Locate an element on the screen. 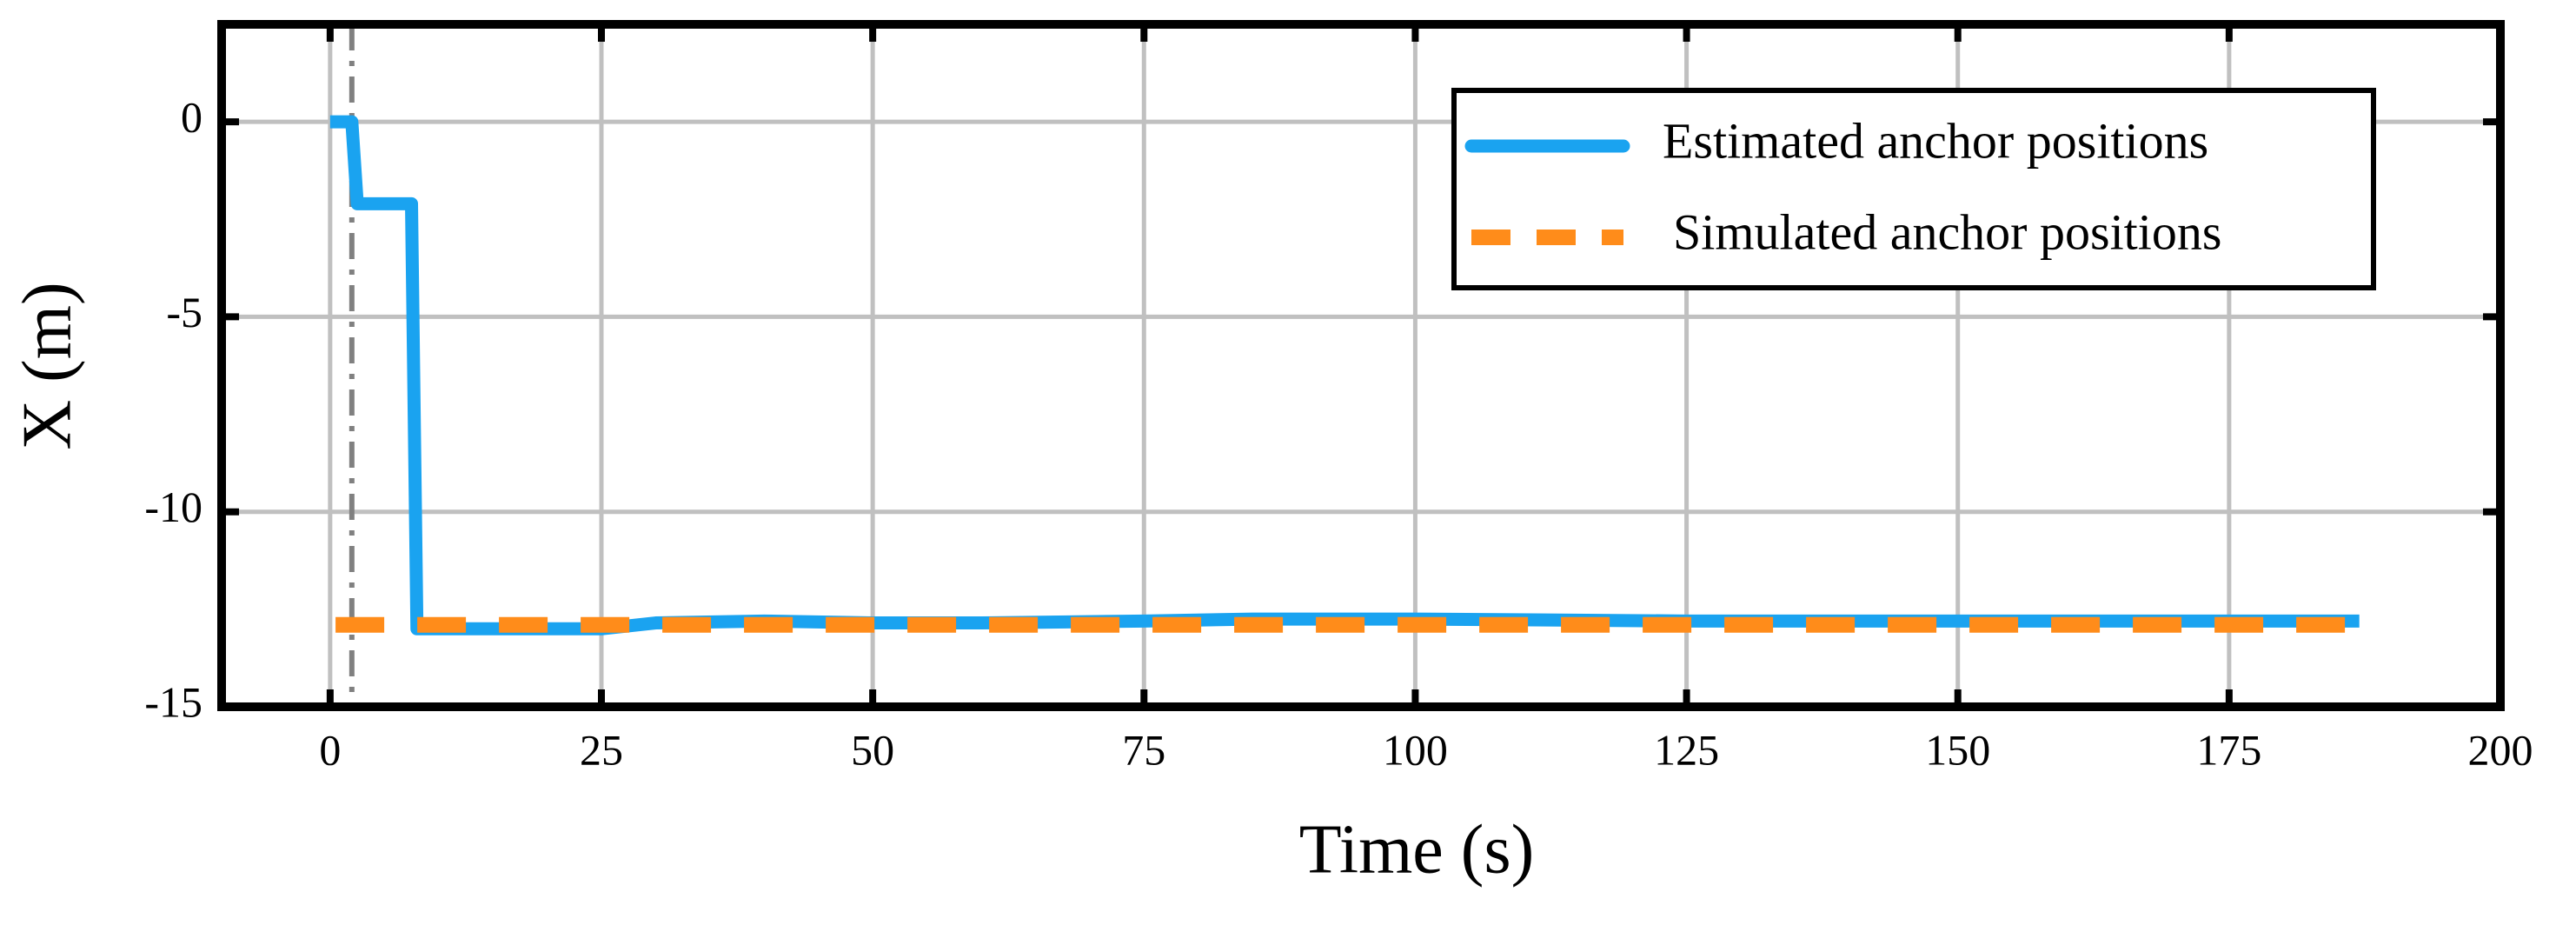 Image resolution: width=2576 pixels, height=925 pixels. y-tick-label: -15 is located at coordinates (173, 701).